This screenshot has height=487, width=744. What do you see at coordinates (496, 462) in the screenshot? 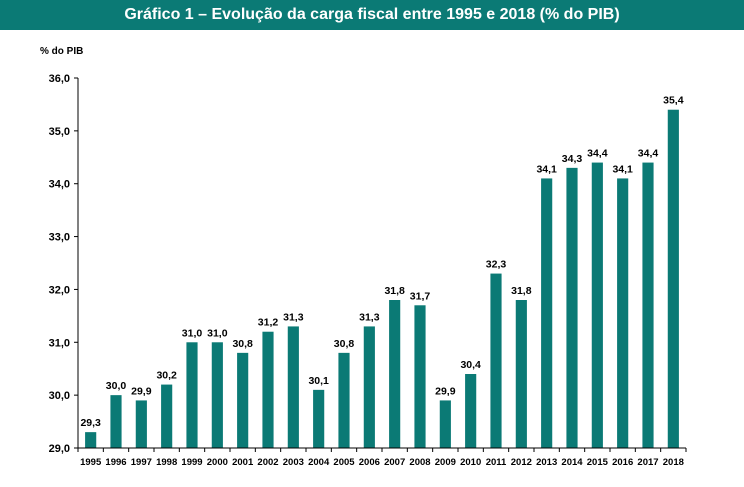
I see `x-tick-label: 2011` at bounding box center [496, 462].